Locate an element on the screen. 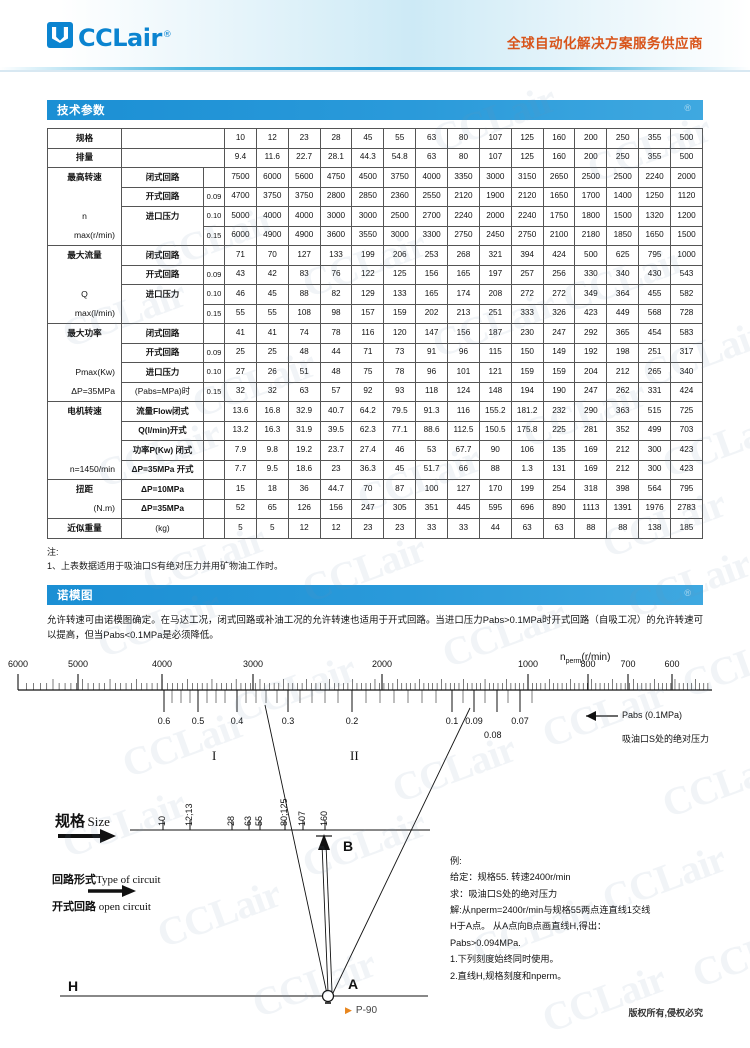 Image resolution: width=750 pixels, height=1048 pixels. row-label-secondary is located at coordinates (162, 314).